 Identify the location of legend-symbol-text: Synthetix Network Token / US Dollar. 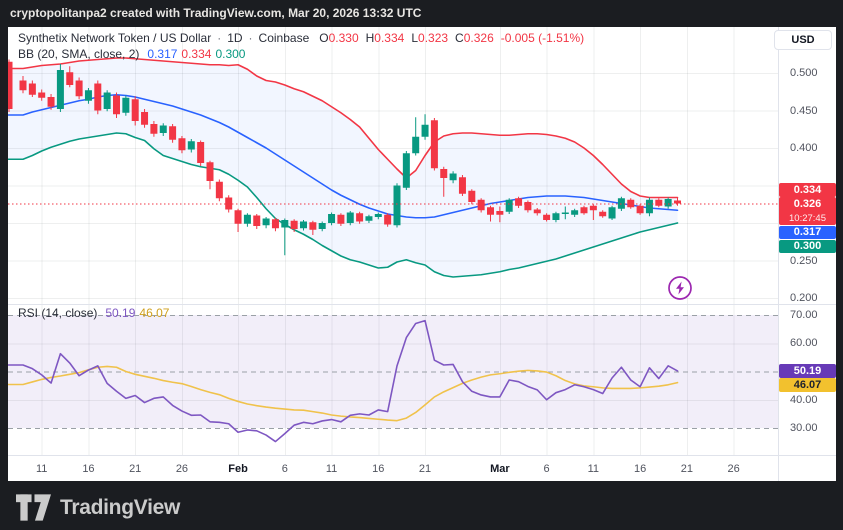
(115, 38).